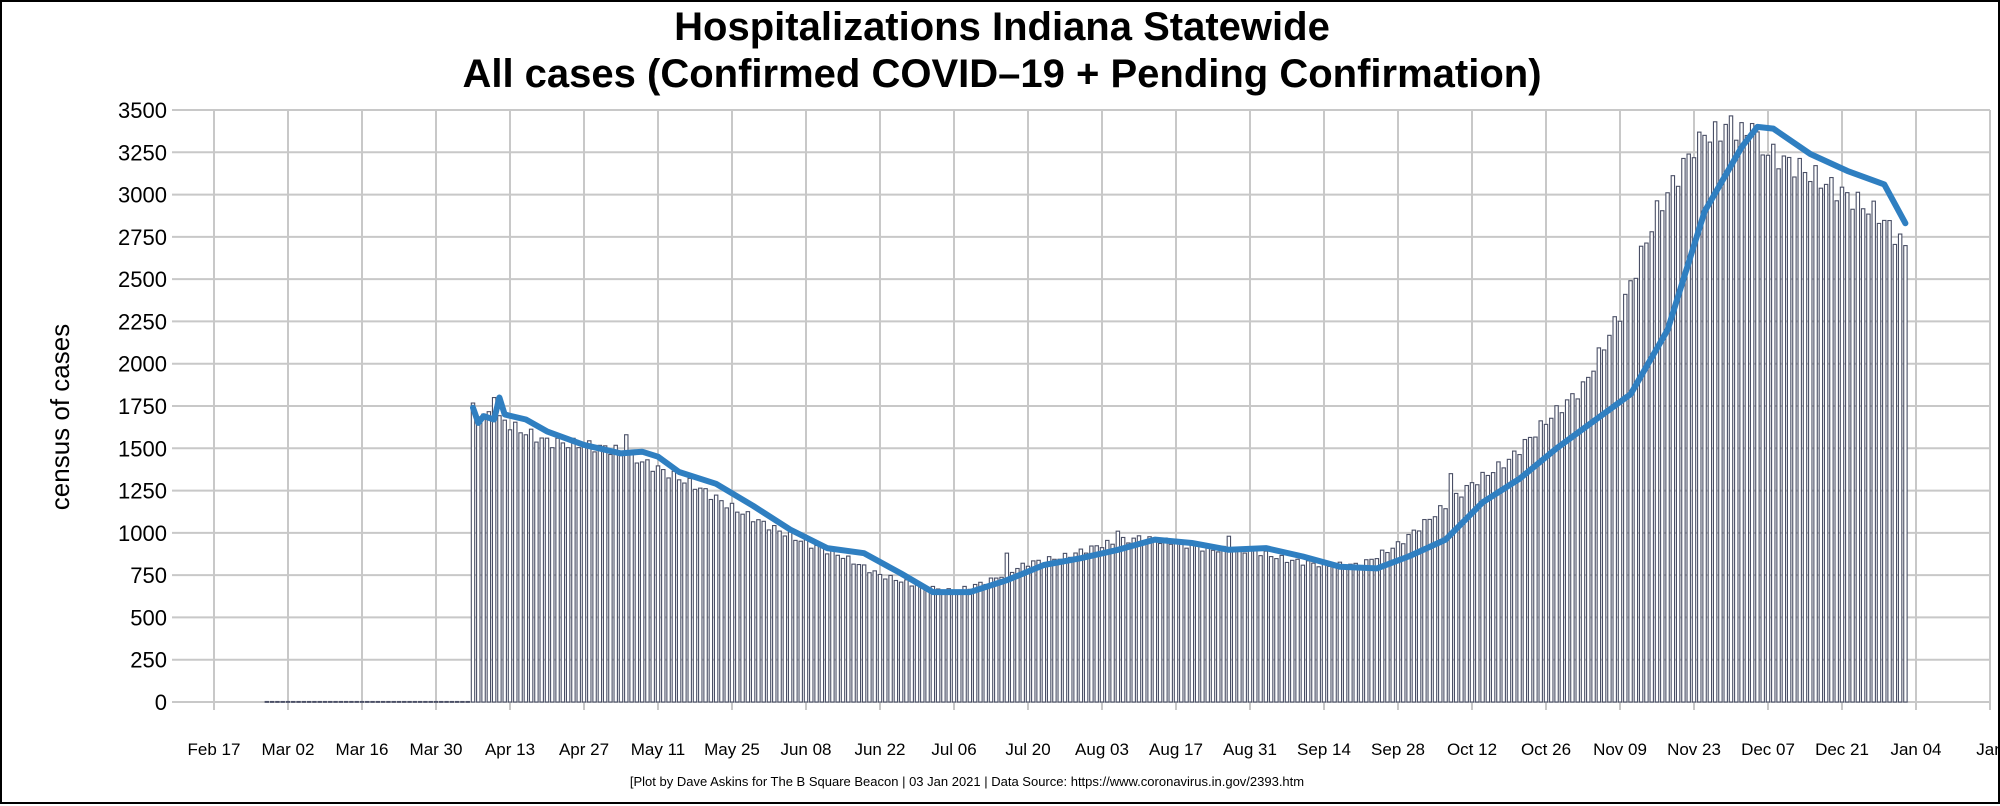 The height and width of the screenshot is (806, 2000). I want to click on y-tick-label: 2750, so click(142, 237).